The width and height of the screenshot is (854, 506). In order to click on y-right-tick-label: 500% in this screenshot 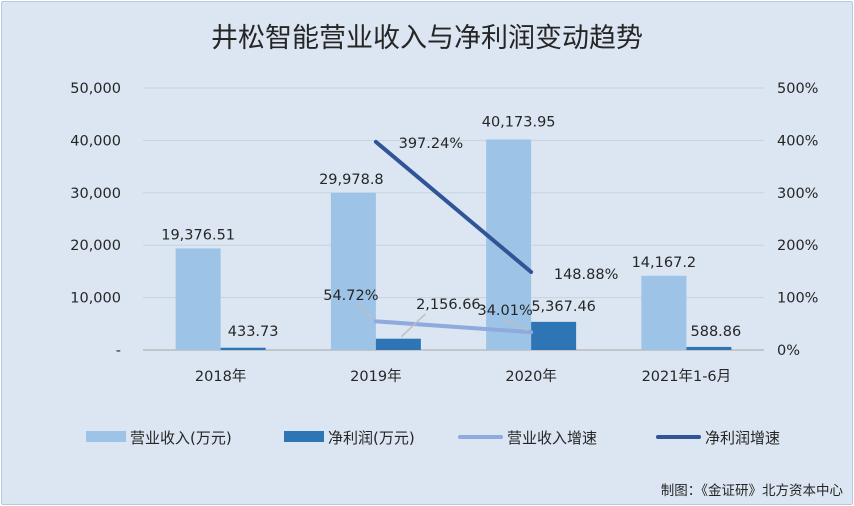, I will do `click(797, 89)`.